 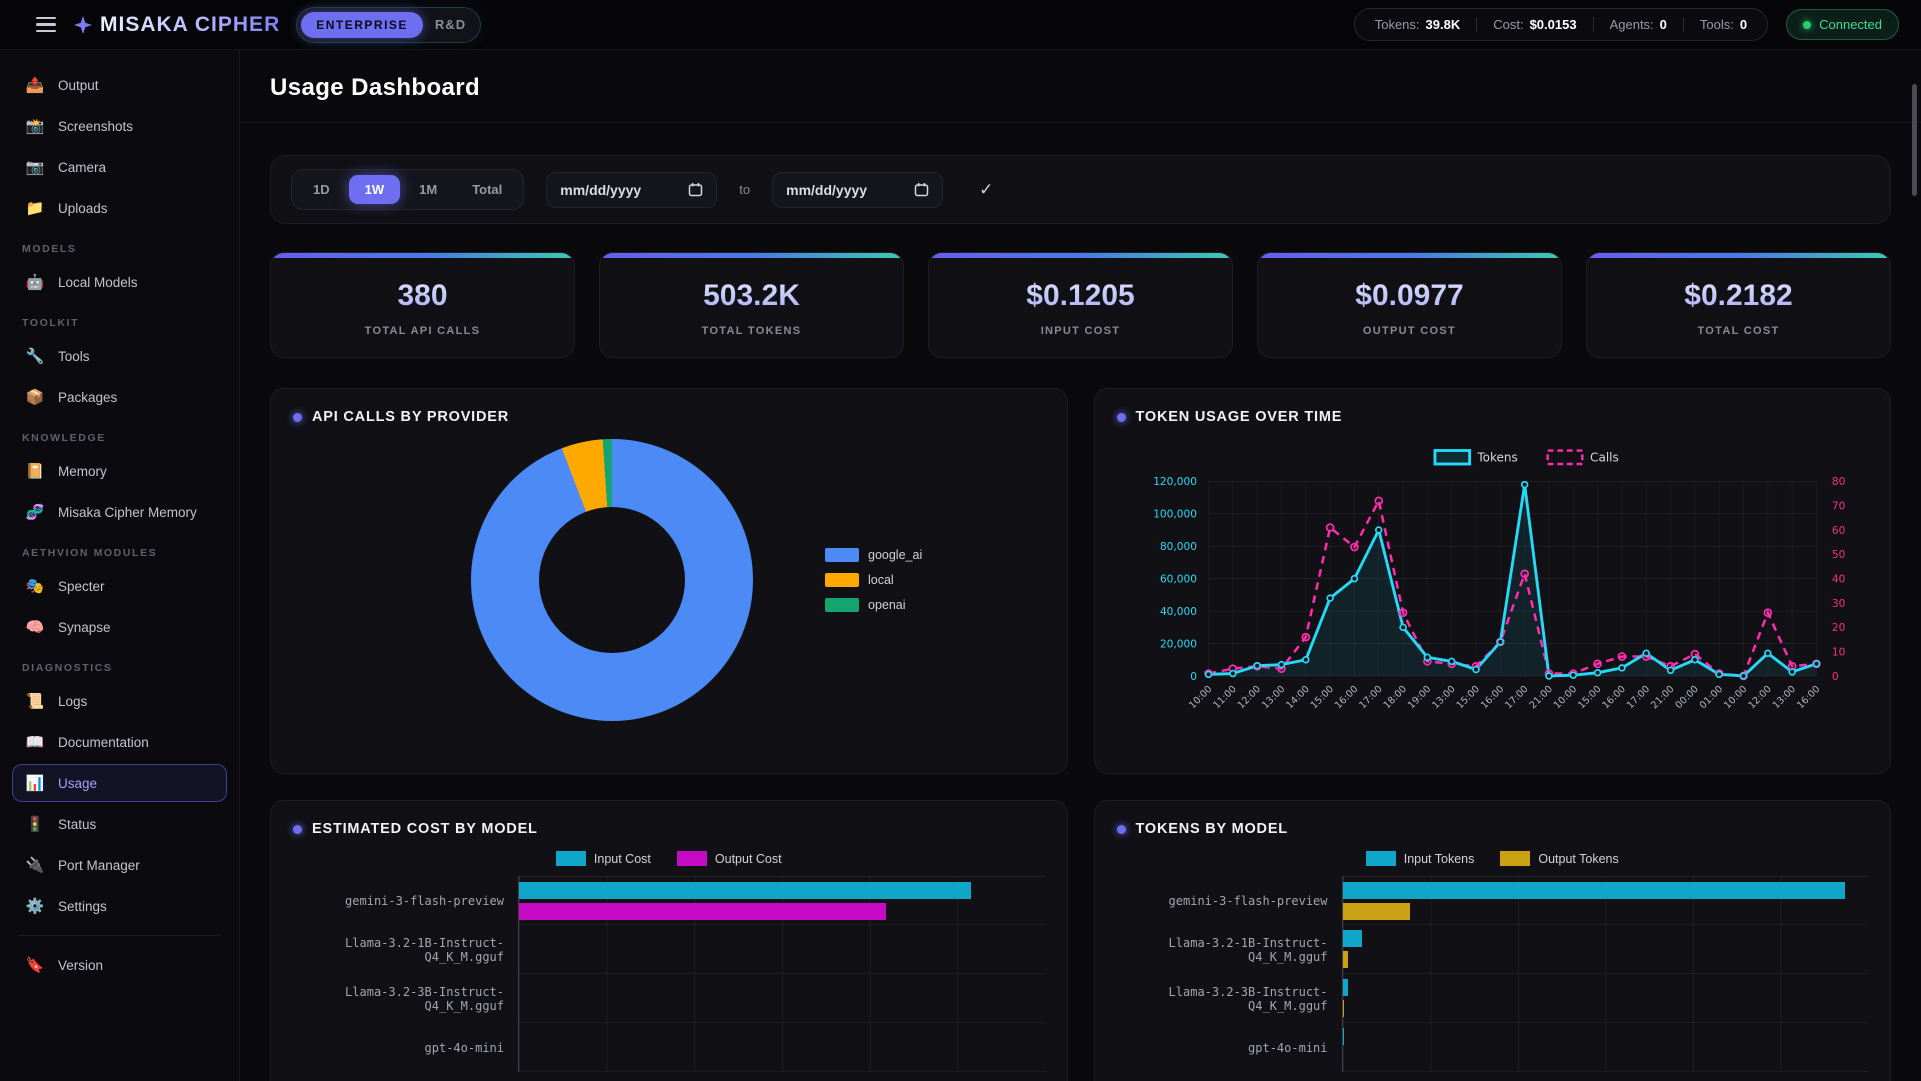 I want to click on legend-item-output-tokens: Output Tokens, so click(x=1559, y=858).